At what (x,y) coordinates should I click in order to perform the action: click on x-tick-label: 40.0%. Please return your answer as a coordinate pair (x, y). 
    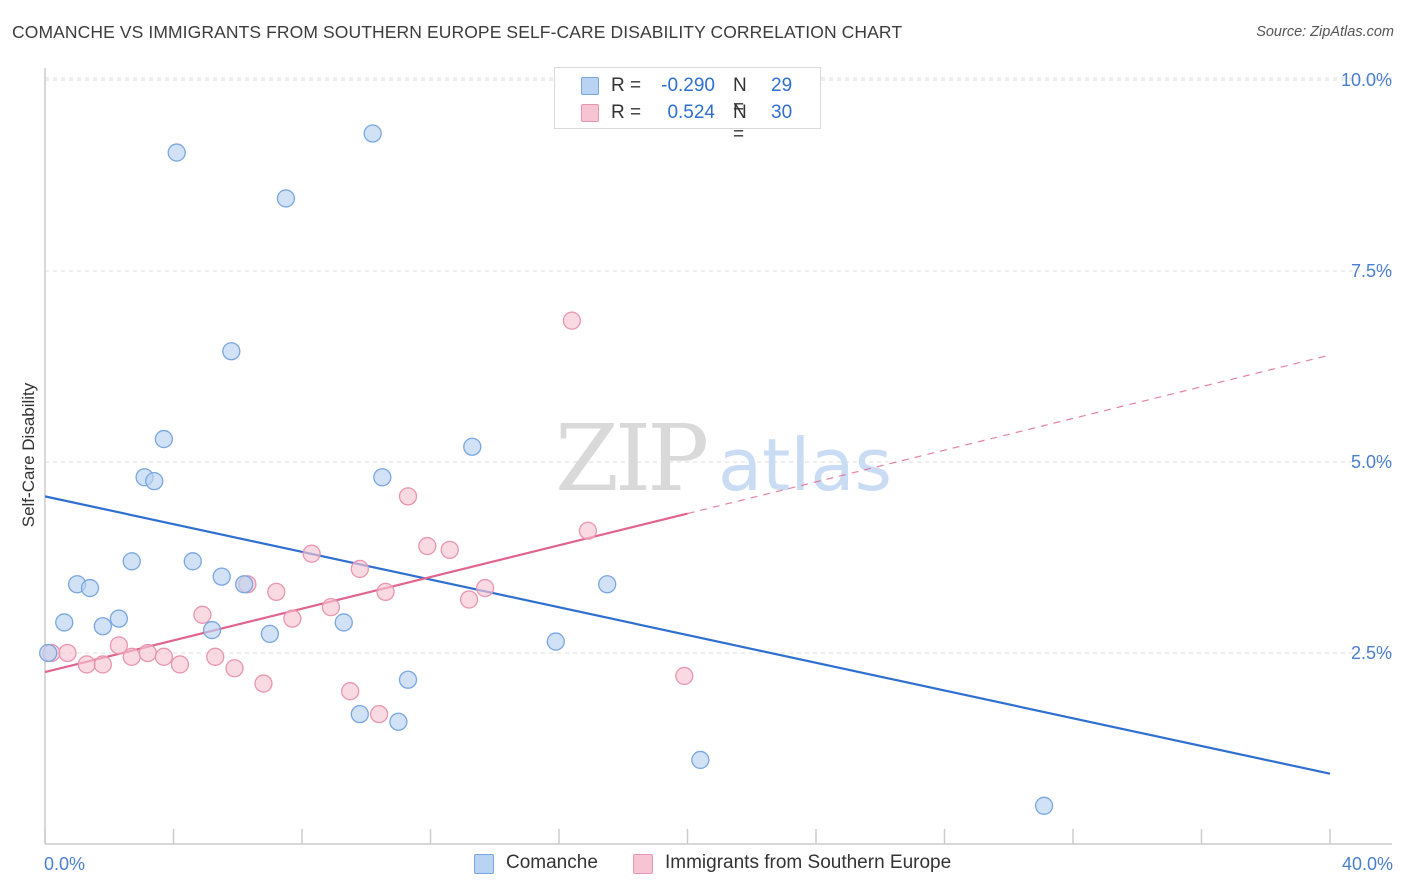
    Looking at the image, I should click on (1367, 864).